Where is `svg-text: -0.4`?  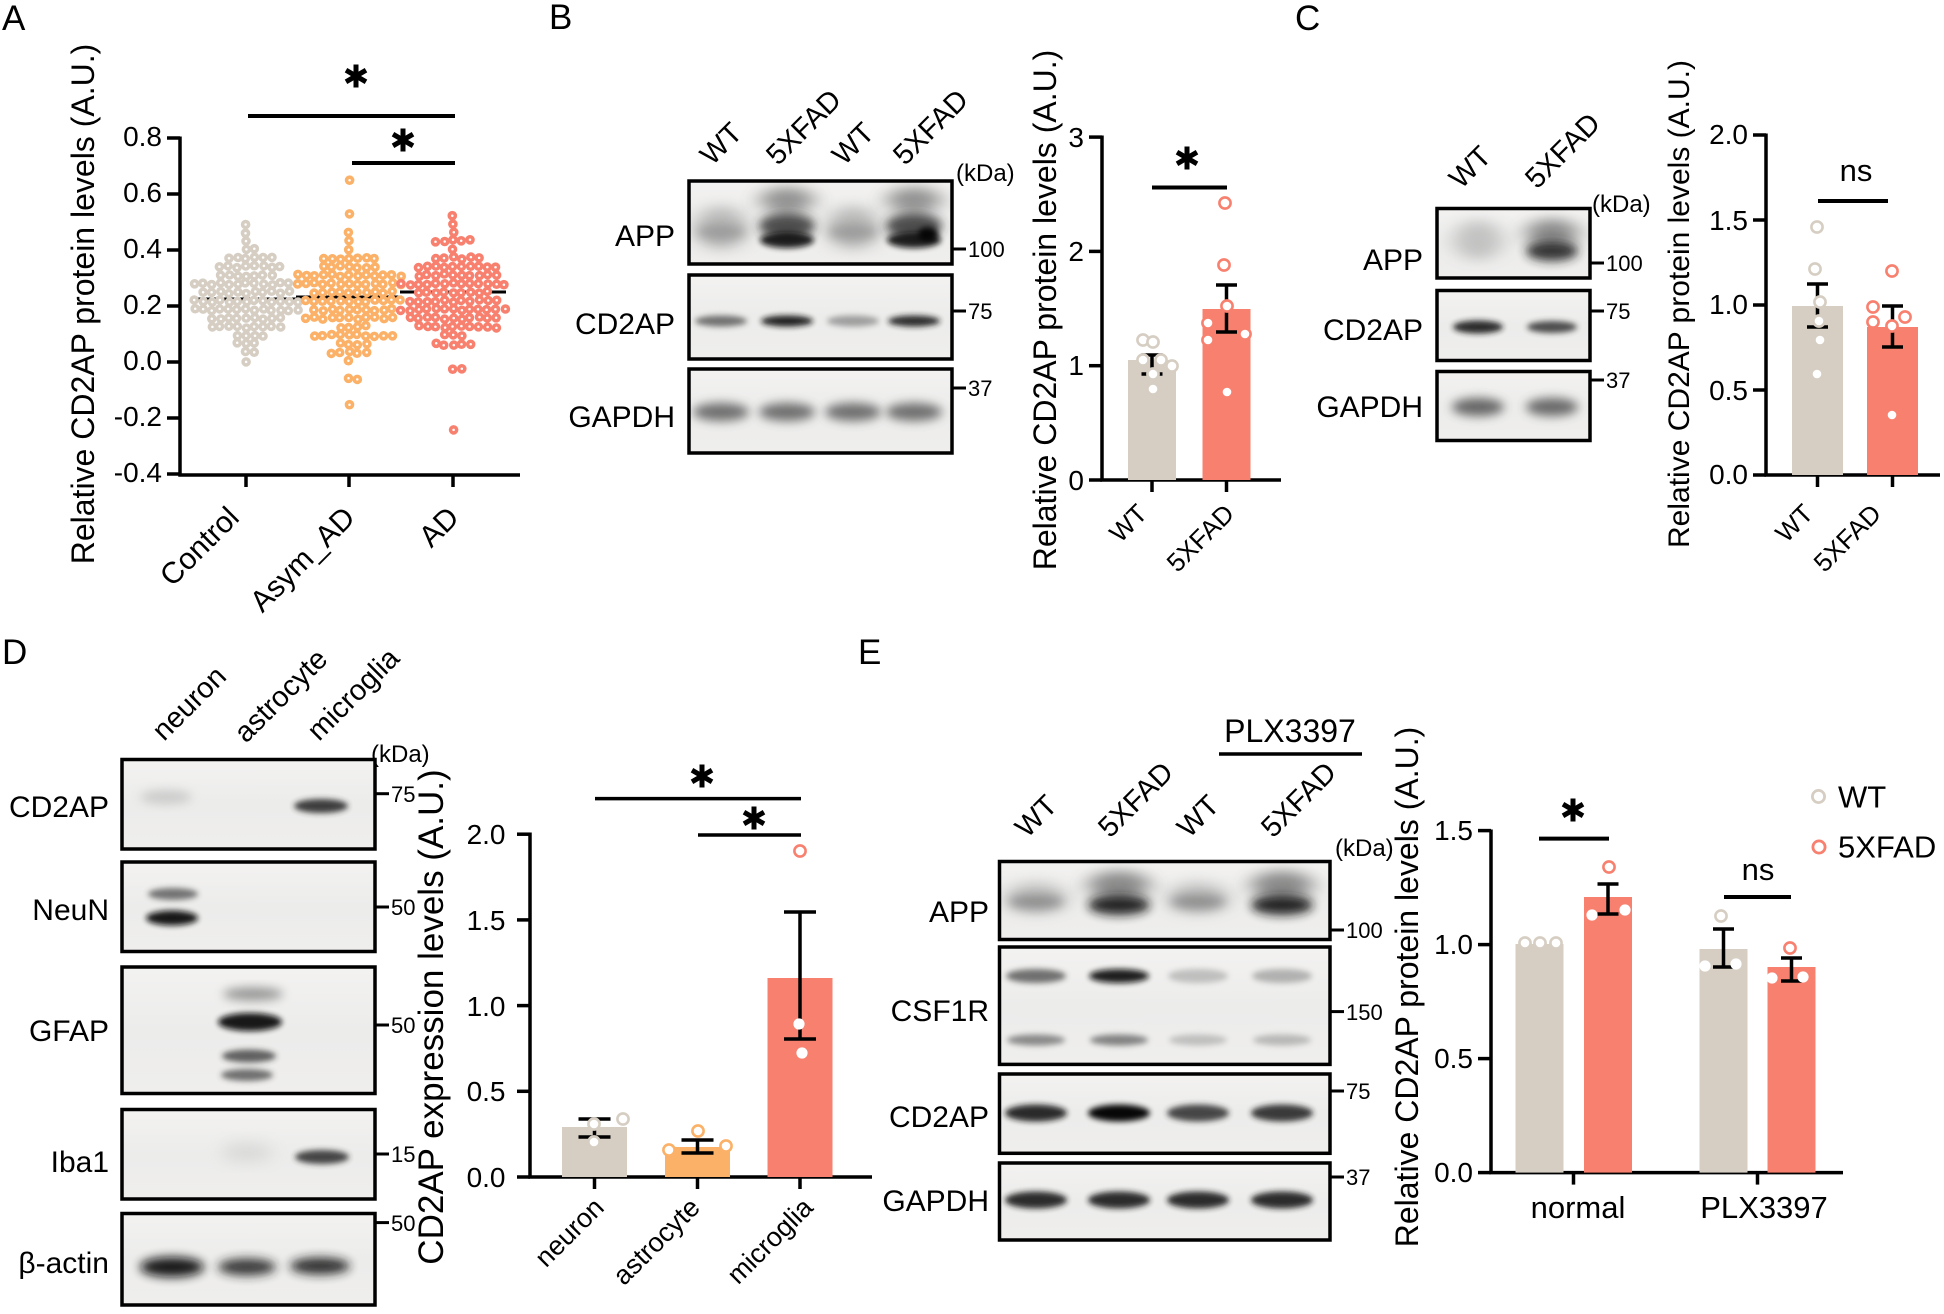 svg-text: -0.4 is located at coordinates (138, 472).